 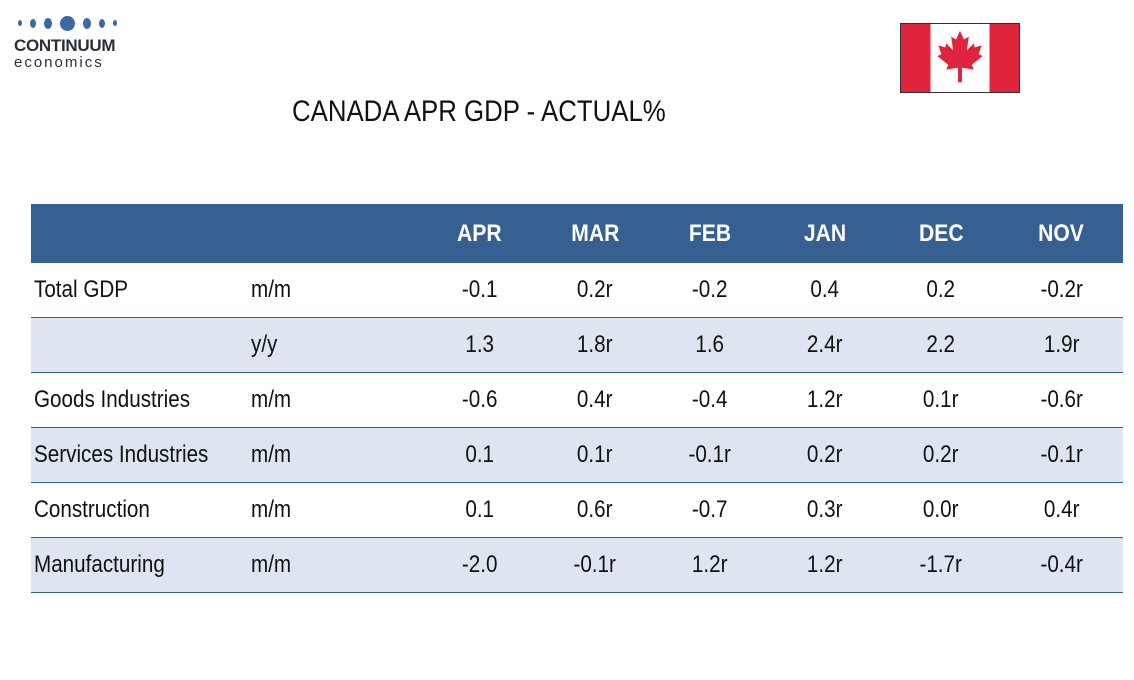 What do you see at coordinates (141, 565) in the screenshot?
I see `row-label: Manufacturing` at bounding box center [141, 565].